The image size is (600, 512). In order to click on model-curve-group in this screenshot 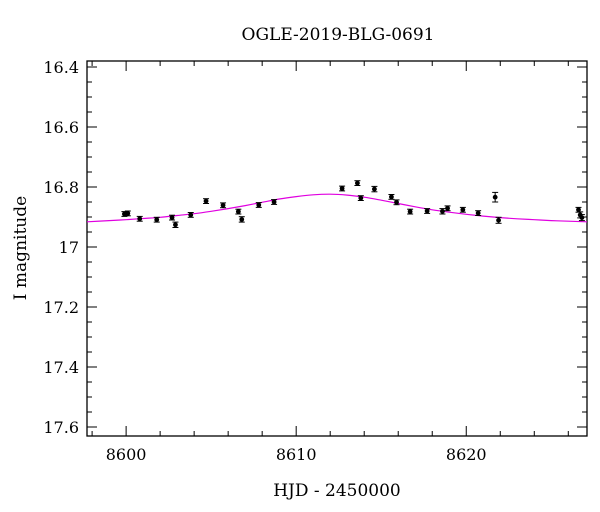, I will do `click(337, 208)`.